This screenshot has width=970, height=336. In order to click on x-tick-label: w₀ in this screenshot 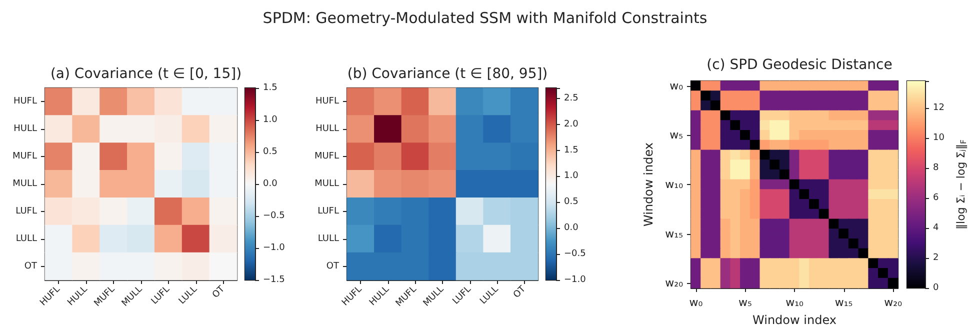, I will do `click(696, 302)`.